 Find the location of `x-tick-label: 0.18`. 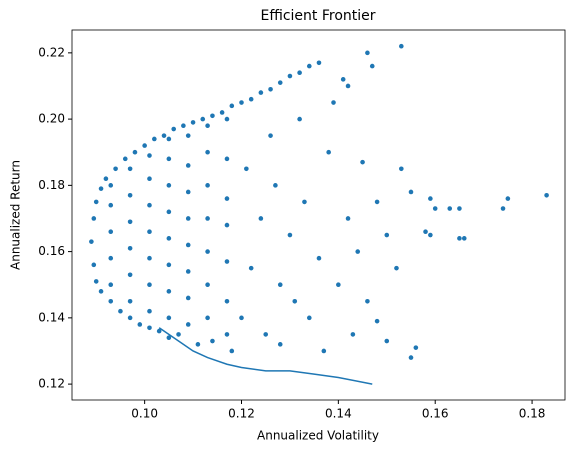

x-tick-label: 0.18 is located at coordinates (532, 414).